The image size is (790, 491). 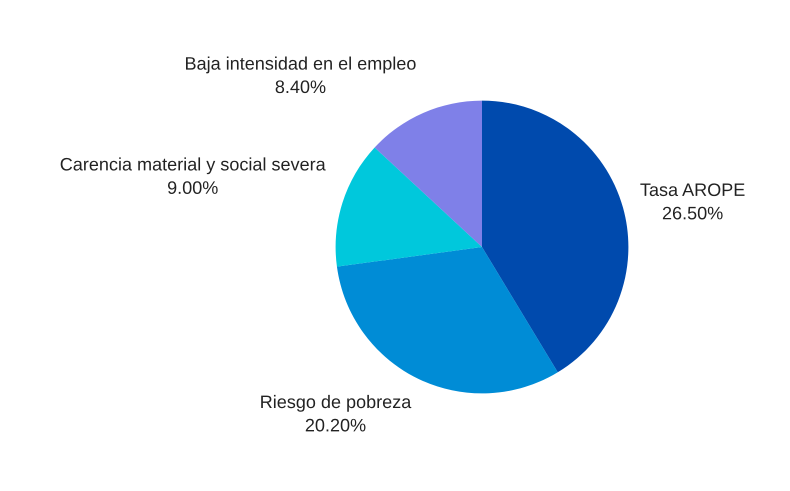 What do you see at coordinates (193, 165) in the screenshot?
I see `slice-label: Carencia material y social severa` at bounding box center [193, 165].